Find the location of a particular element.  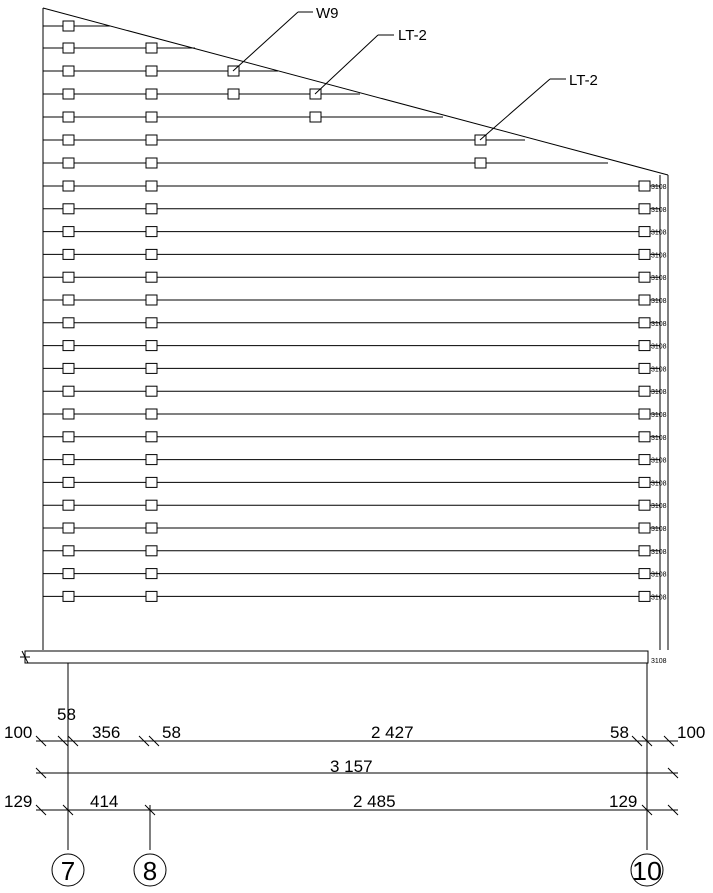

base-plate is located at coordinates (334, 657).